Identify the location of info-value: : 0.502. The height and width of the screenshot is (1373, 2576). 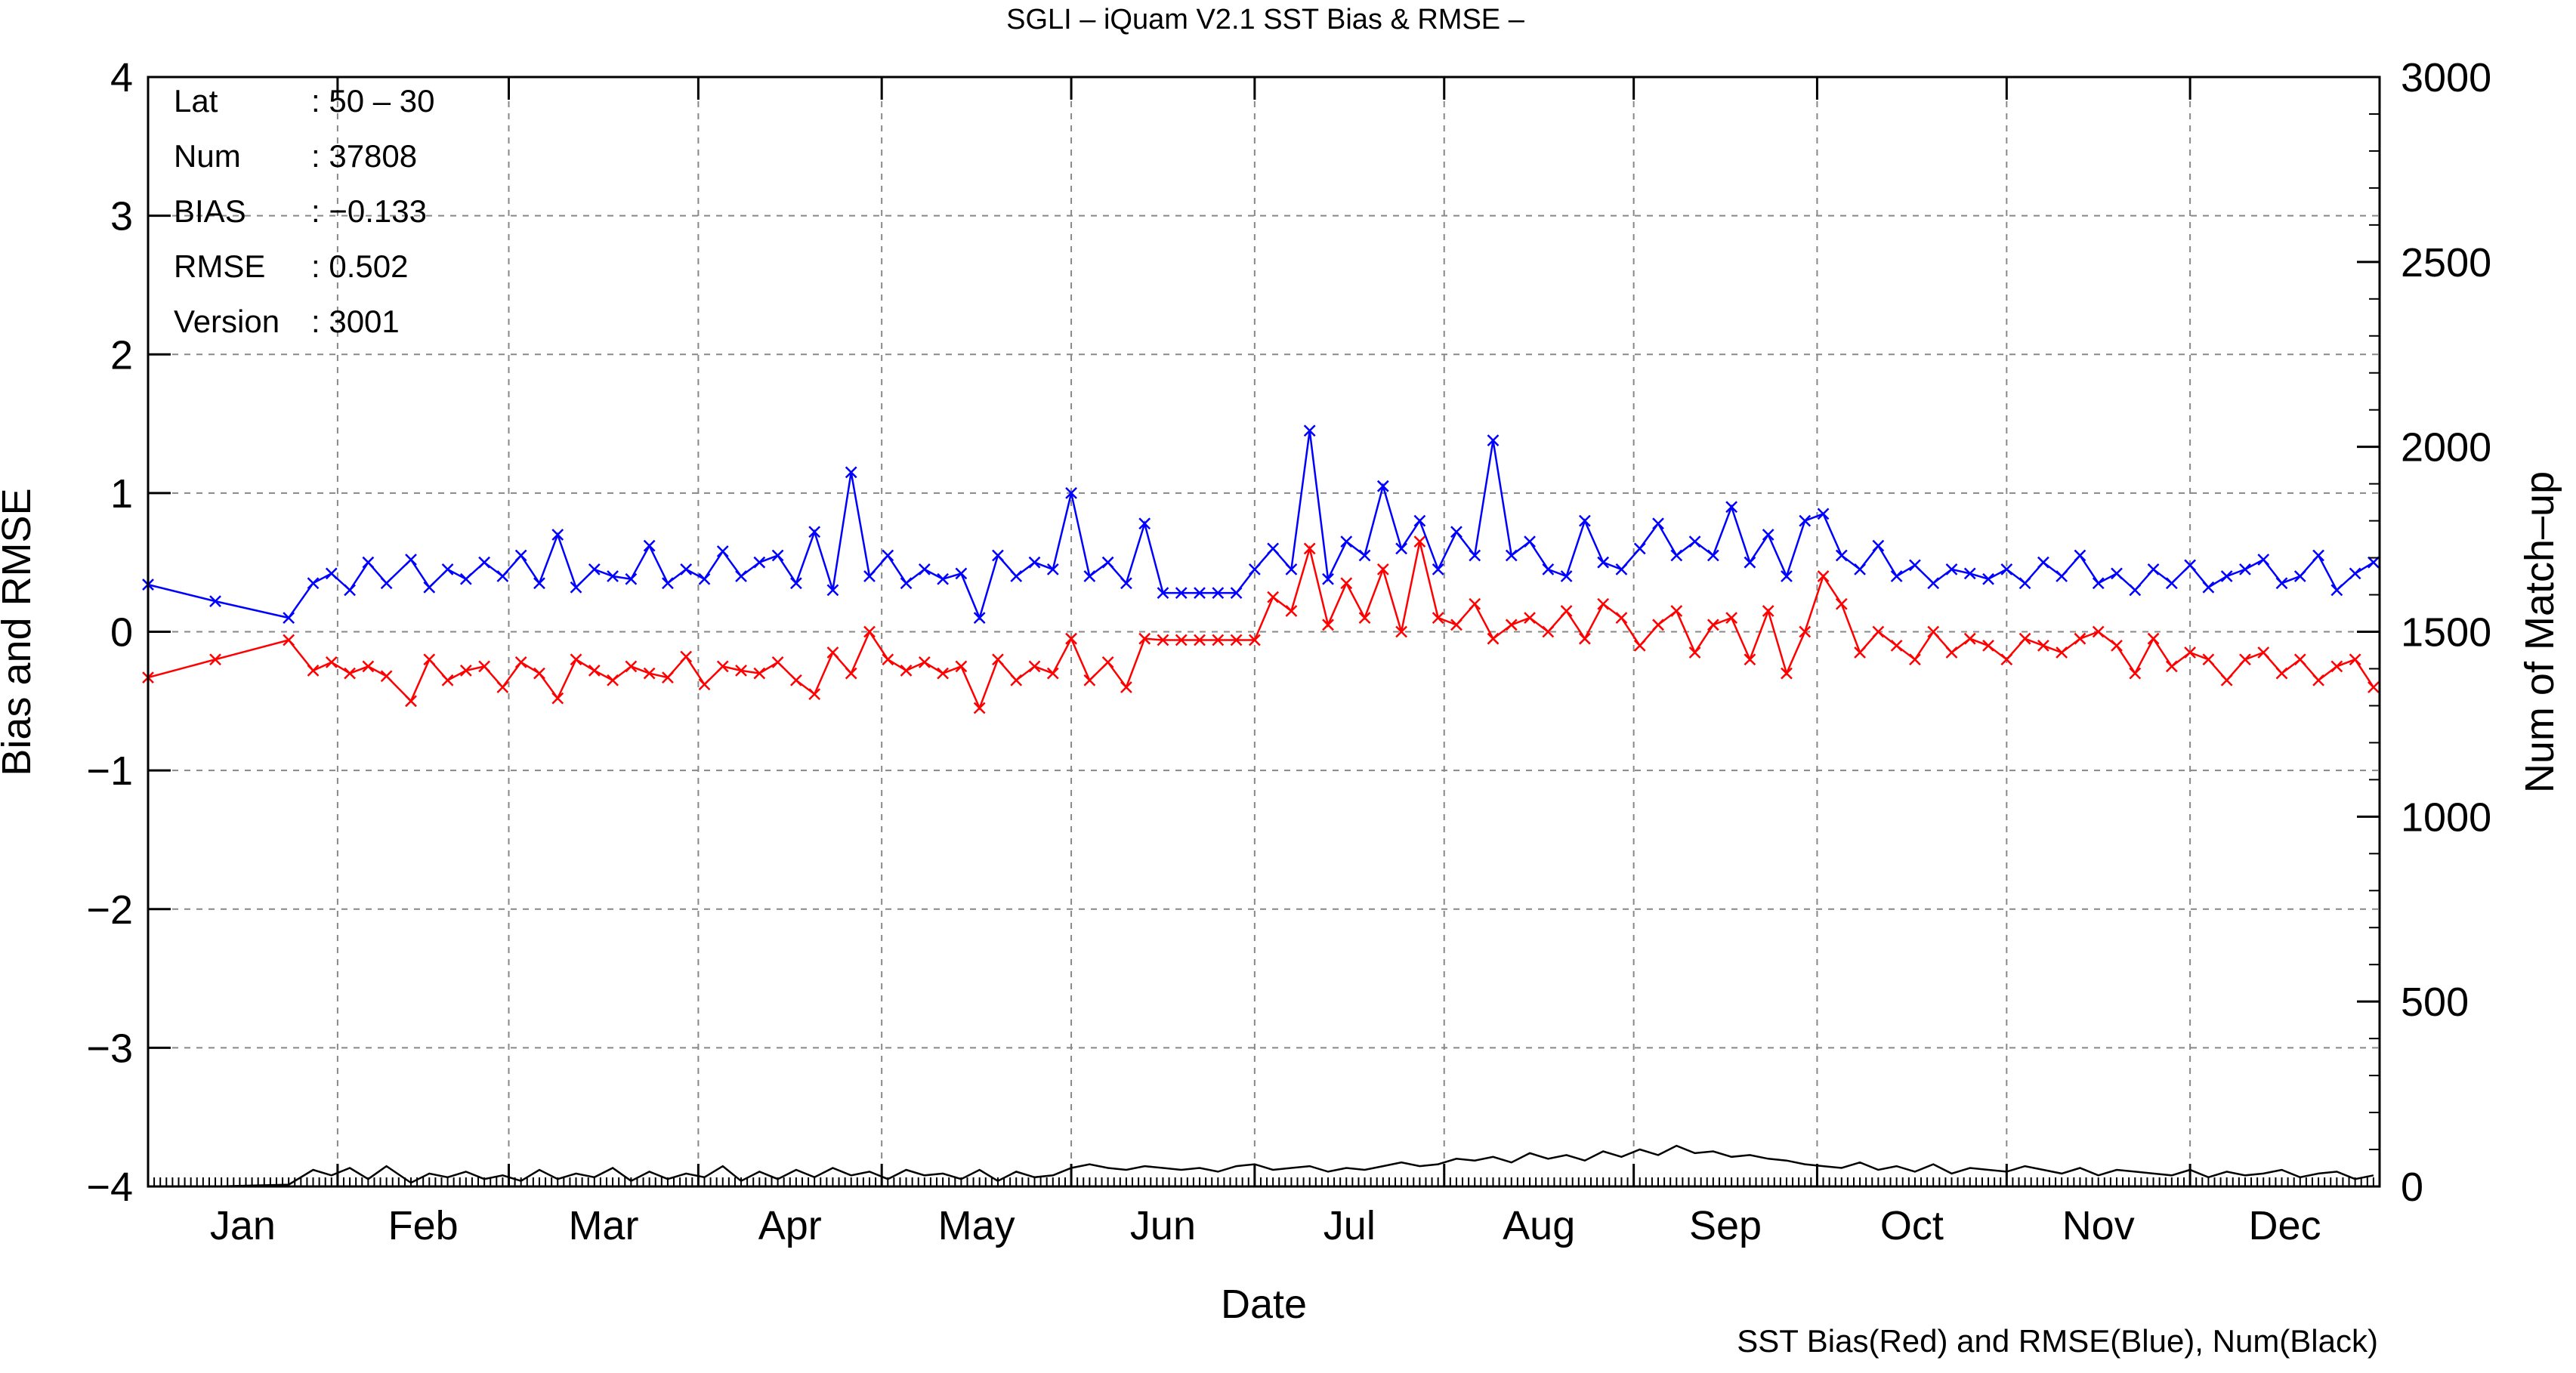
(359, 266).